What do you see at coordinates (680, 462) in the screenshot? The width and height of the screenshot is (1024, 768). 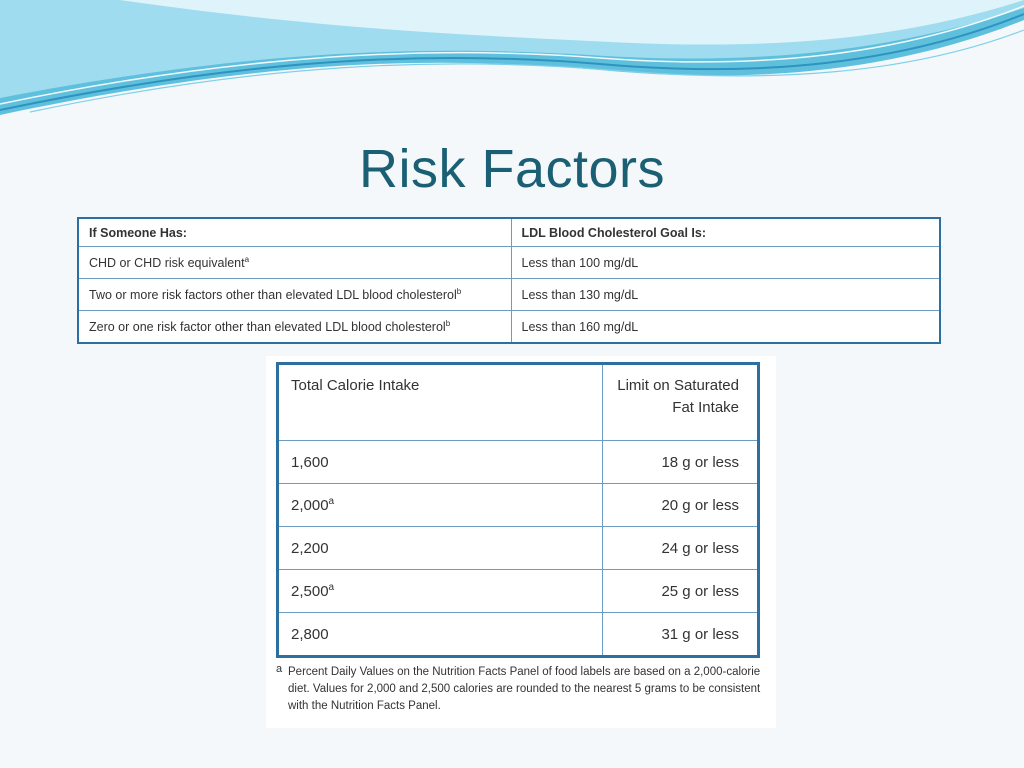 I see `limit-cell: 18 g or less` at bounding box center [680, 462].